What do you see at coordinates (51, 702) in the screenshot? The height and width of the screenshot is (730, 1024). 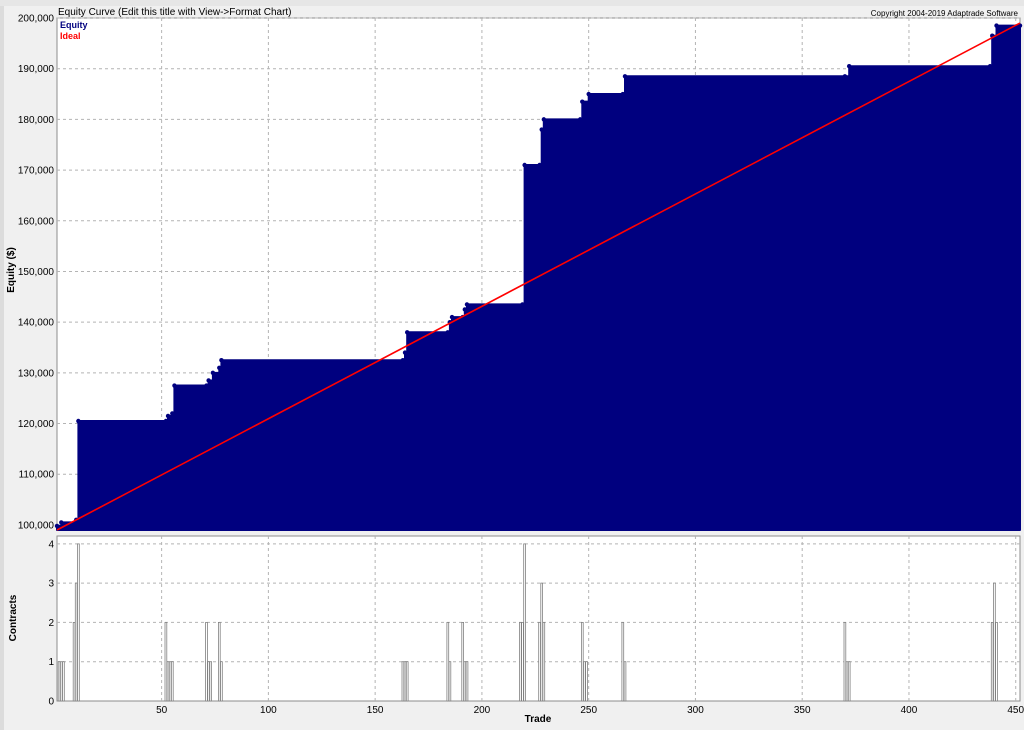 I see `contracts-y-tick-0: 0` at bounding box center [51, 702].